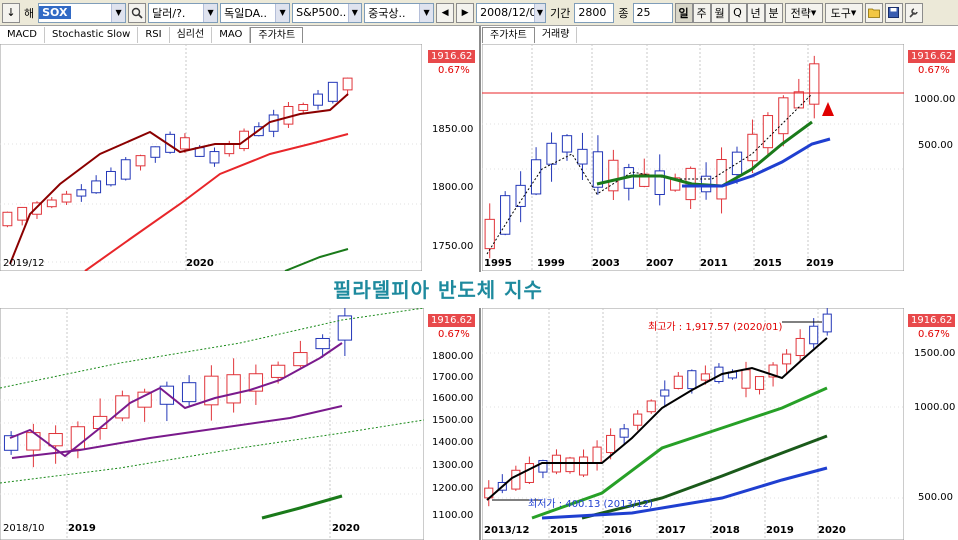  I want to click on y-tick: 1700.00, so click(453, 377).